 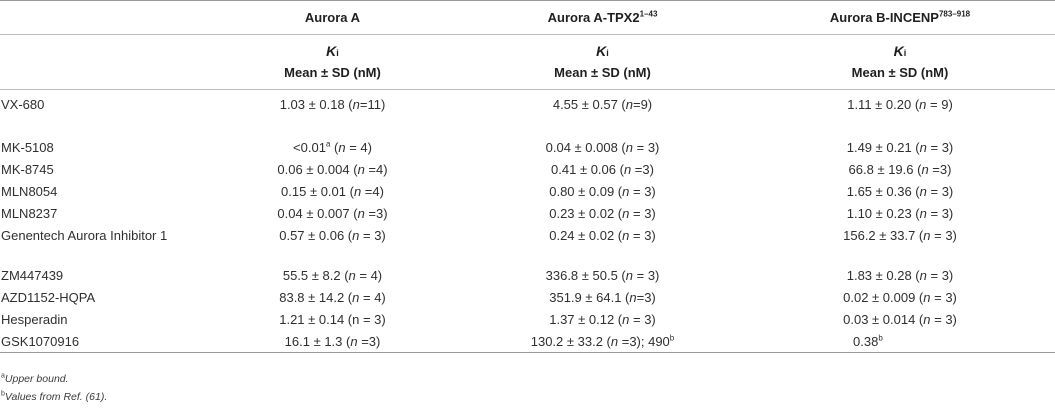 What do you see at coordinates (900, 319) in the screenshot?
I see `ki-aurora-b-incenp: 0.03 ± 0.014 (n = 3)` at bounding box center [900, 319].